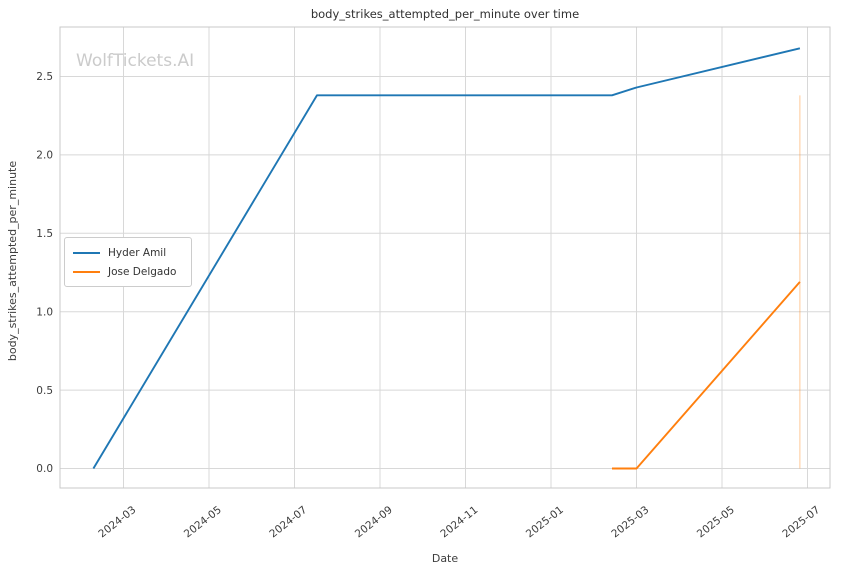 Image resolution: width=844 pixels, height=575 pixels. I want to click on y-tick-label: 0.5, so click(44, 391).